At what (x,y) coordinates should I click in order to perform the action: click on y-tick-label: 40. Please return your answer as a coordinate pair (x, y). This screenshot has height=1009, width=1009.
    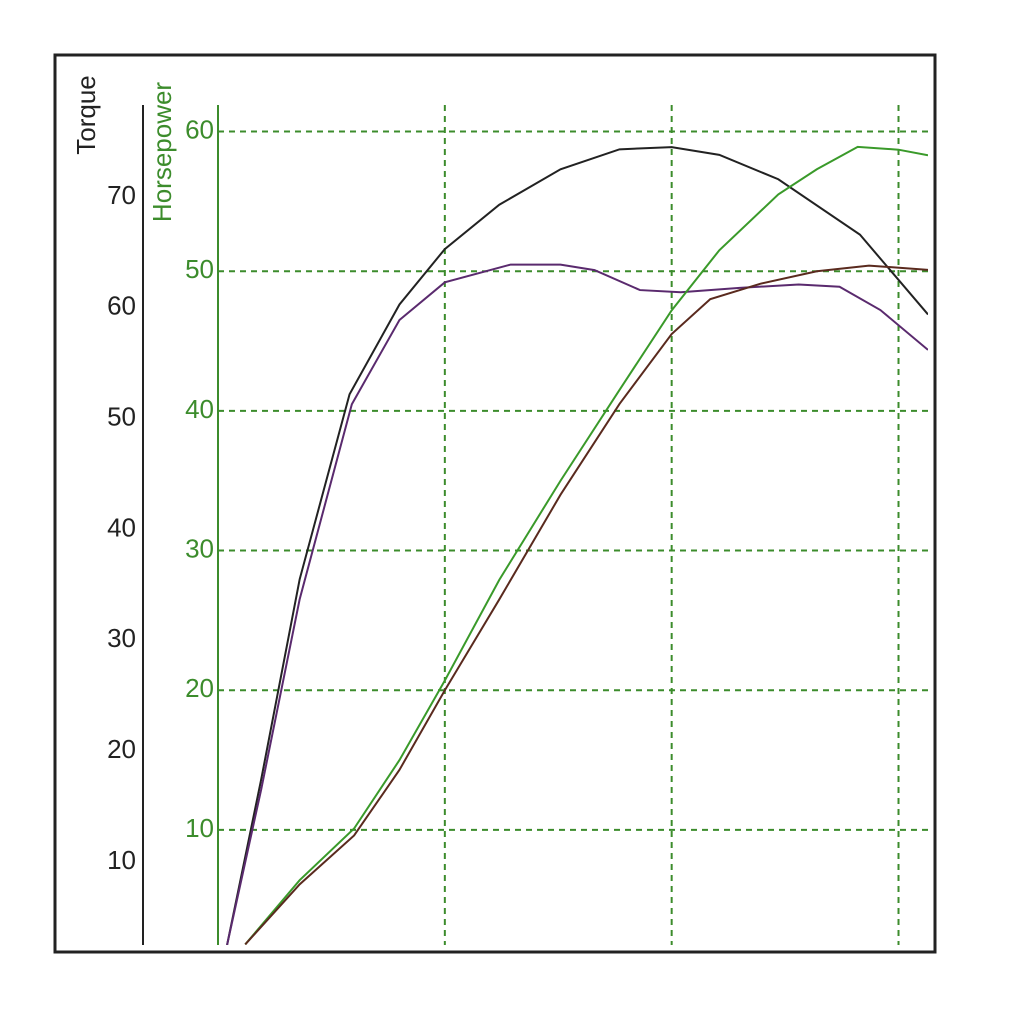
    Looking at the image, I should click on (121, 527).